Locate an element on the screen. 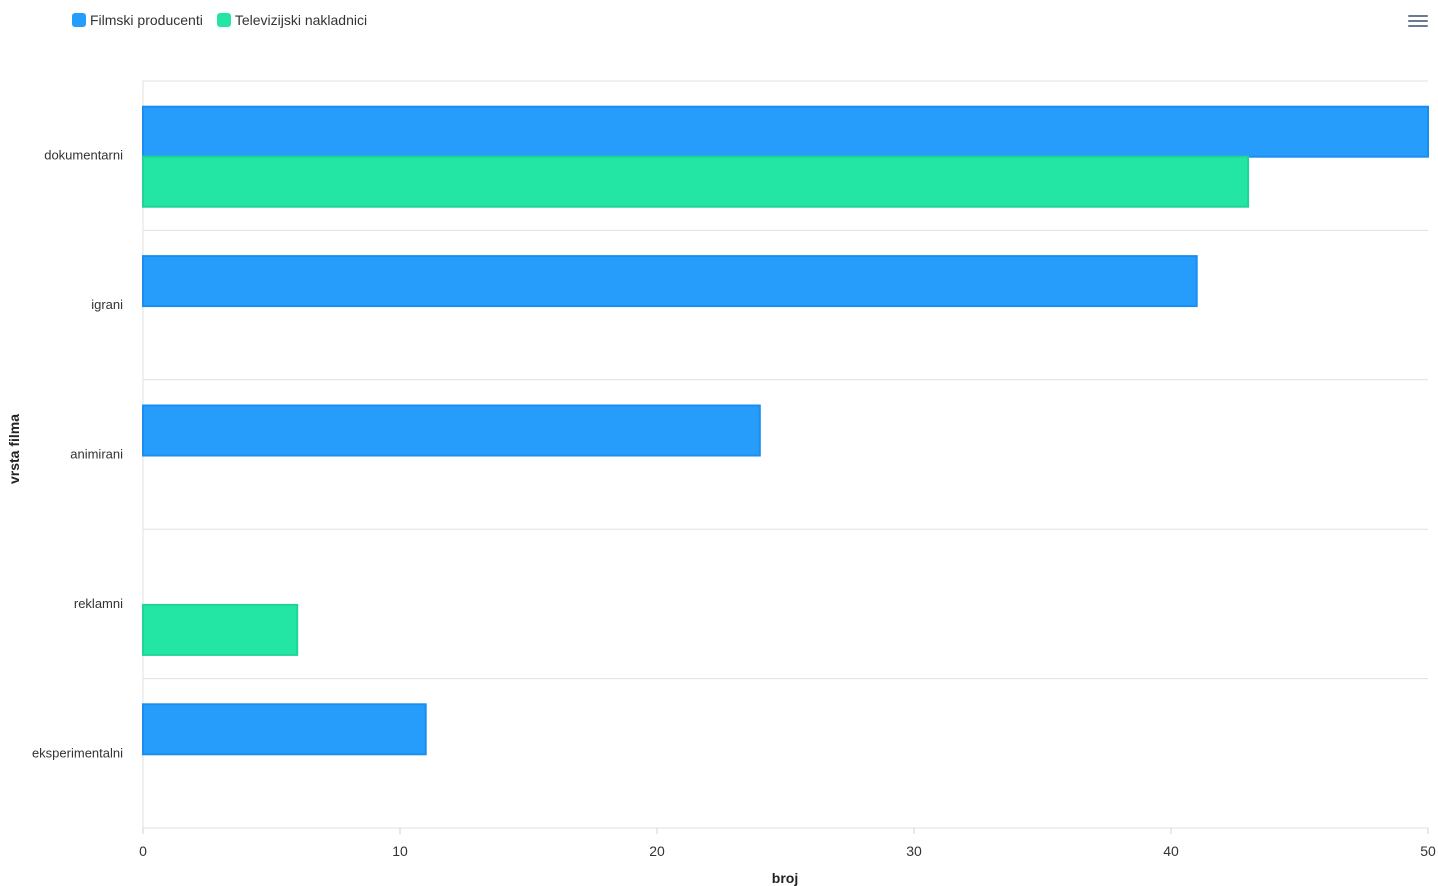 The height and width of the screenshot is (886, 1438). x-tick-label: 0 is located at coordinates (143, 851).